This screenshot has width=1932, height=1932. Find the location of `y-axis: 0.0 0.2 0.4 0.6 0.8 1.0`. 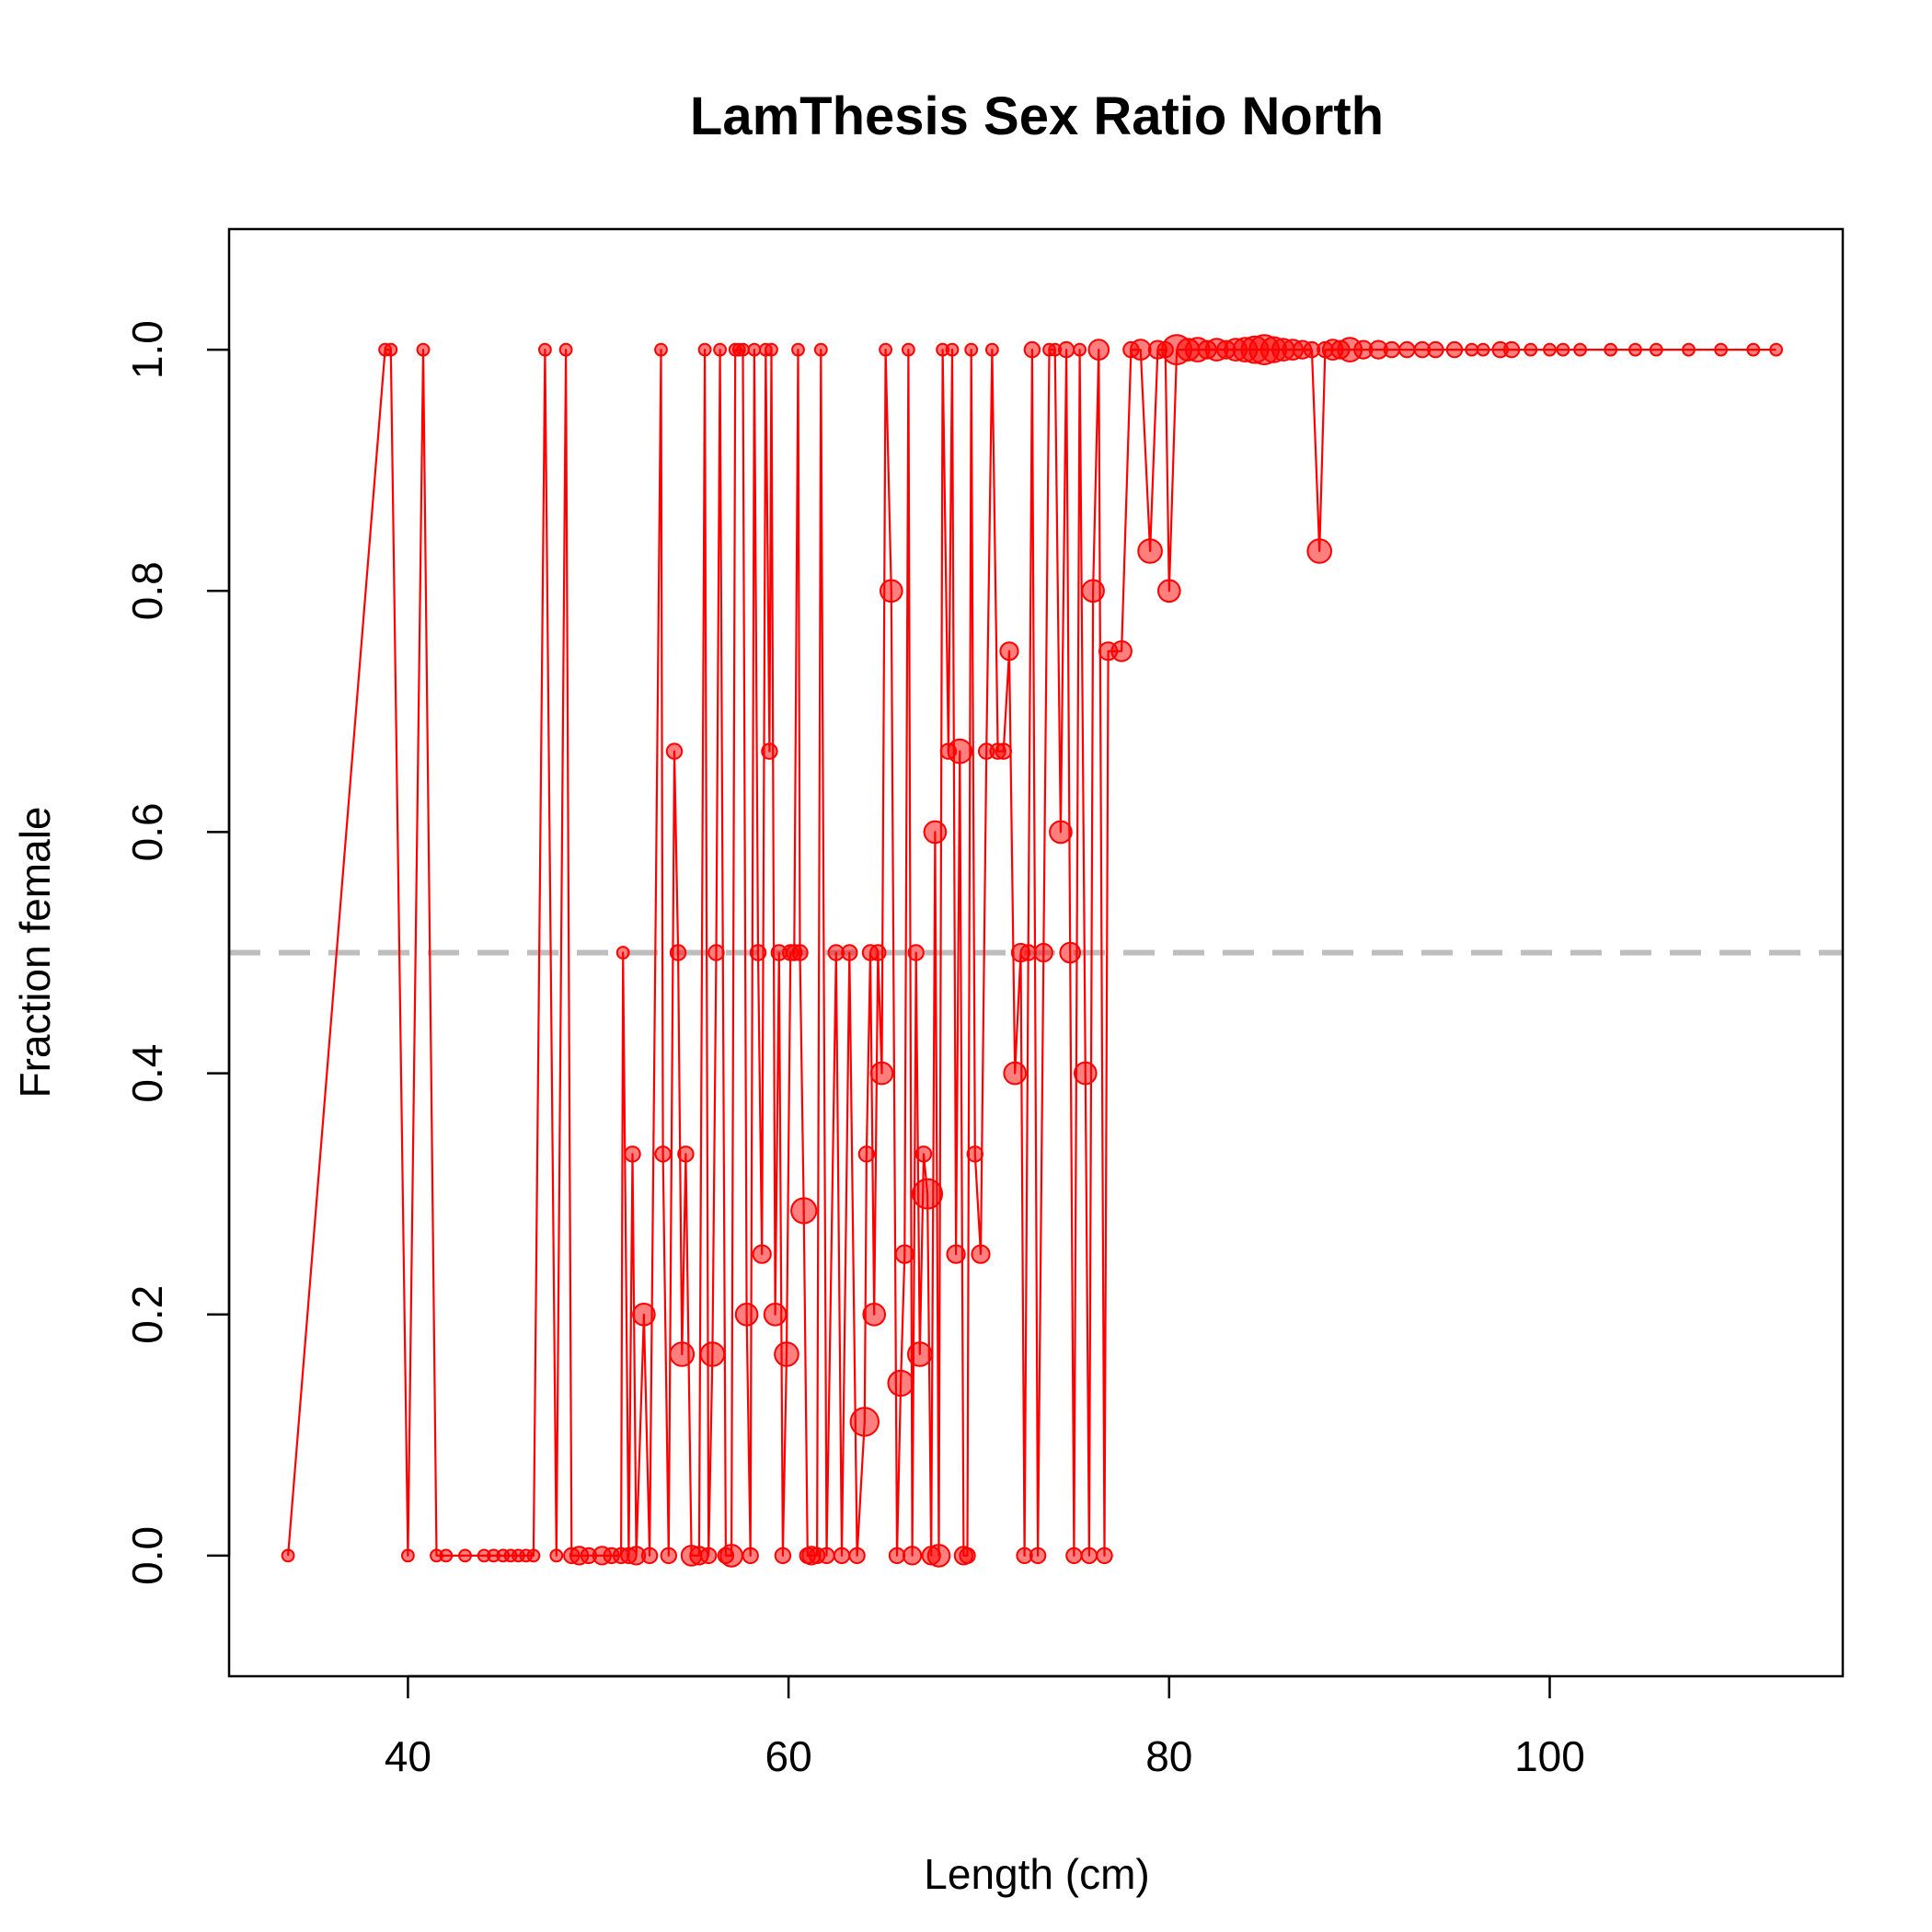

y-axis: 0.0 0.2 0.4 0.6 0.8 1.0 is located at coordinates (177, 952).